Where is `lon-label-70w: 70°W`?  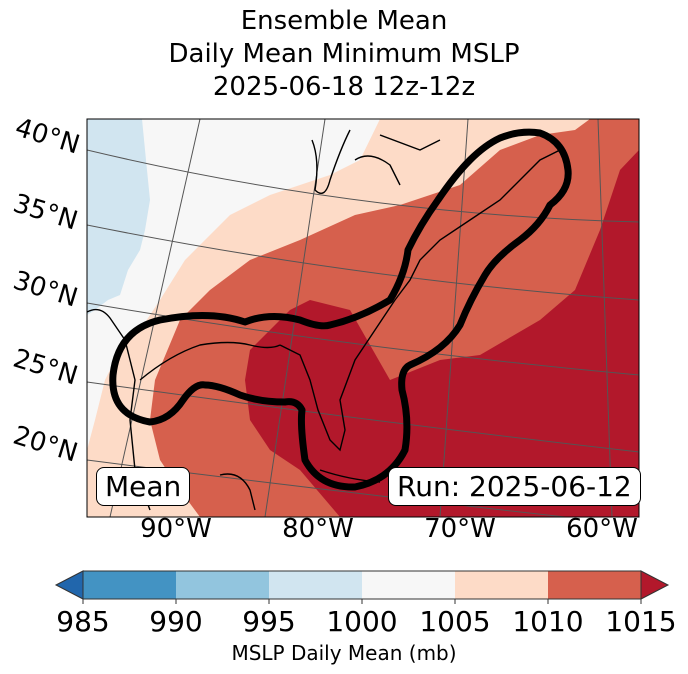 lon-label-70w: 70°W is located at coordinates (460, 529).